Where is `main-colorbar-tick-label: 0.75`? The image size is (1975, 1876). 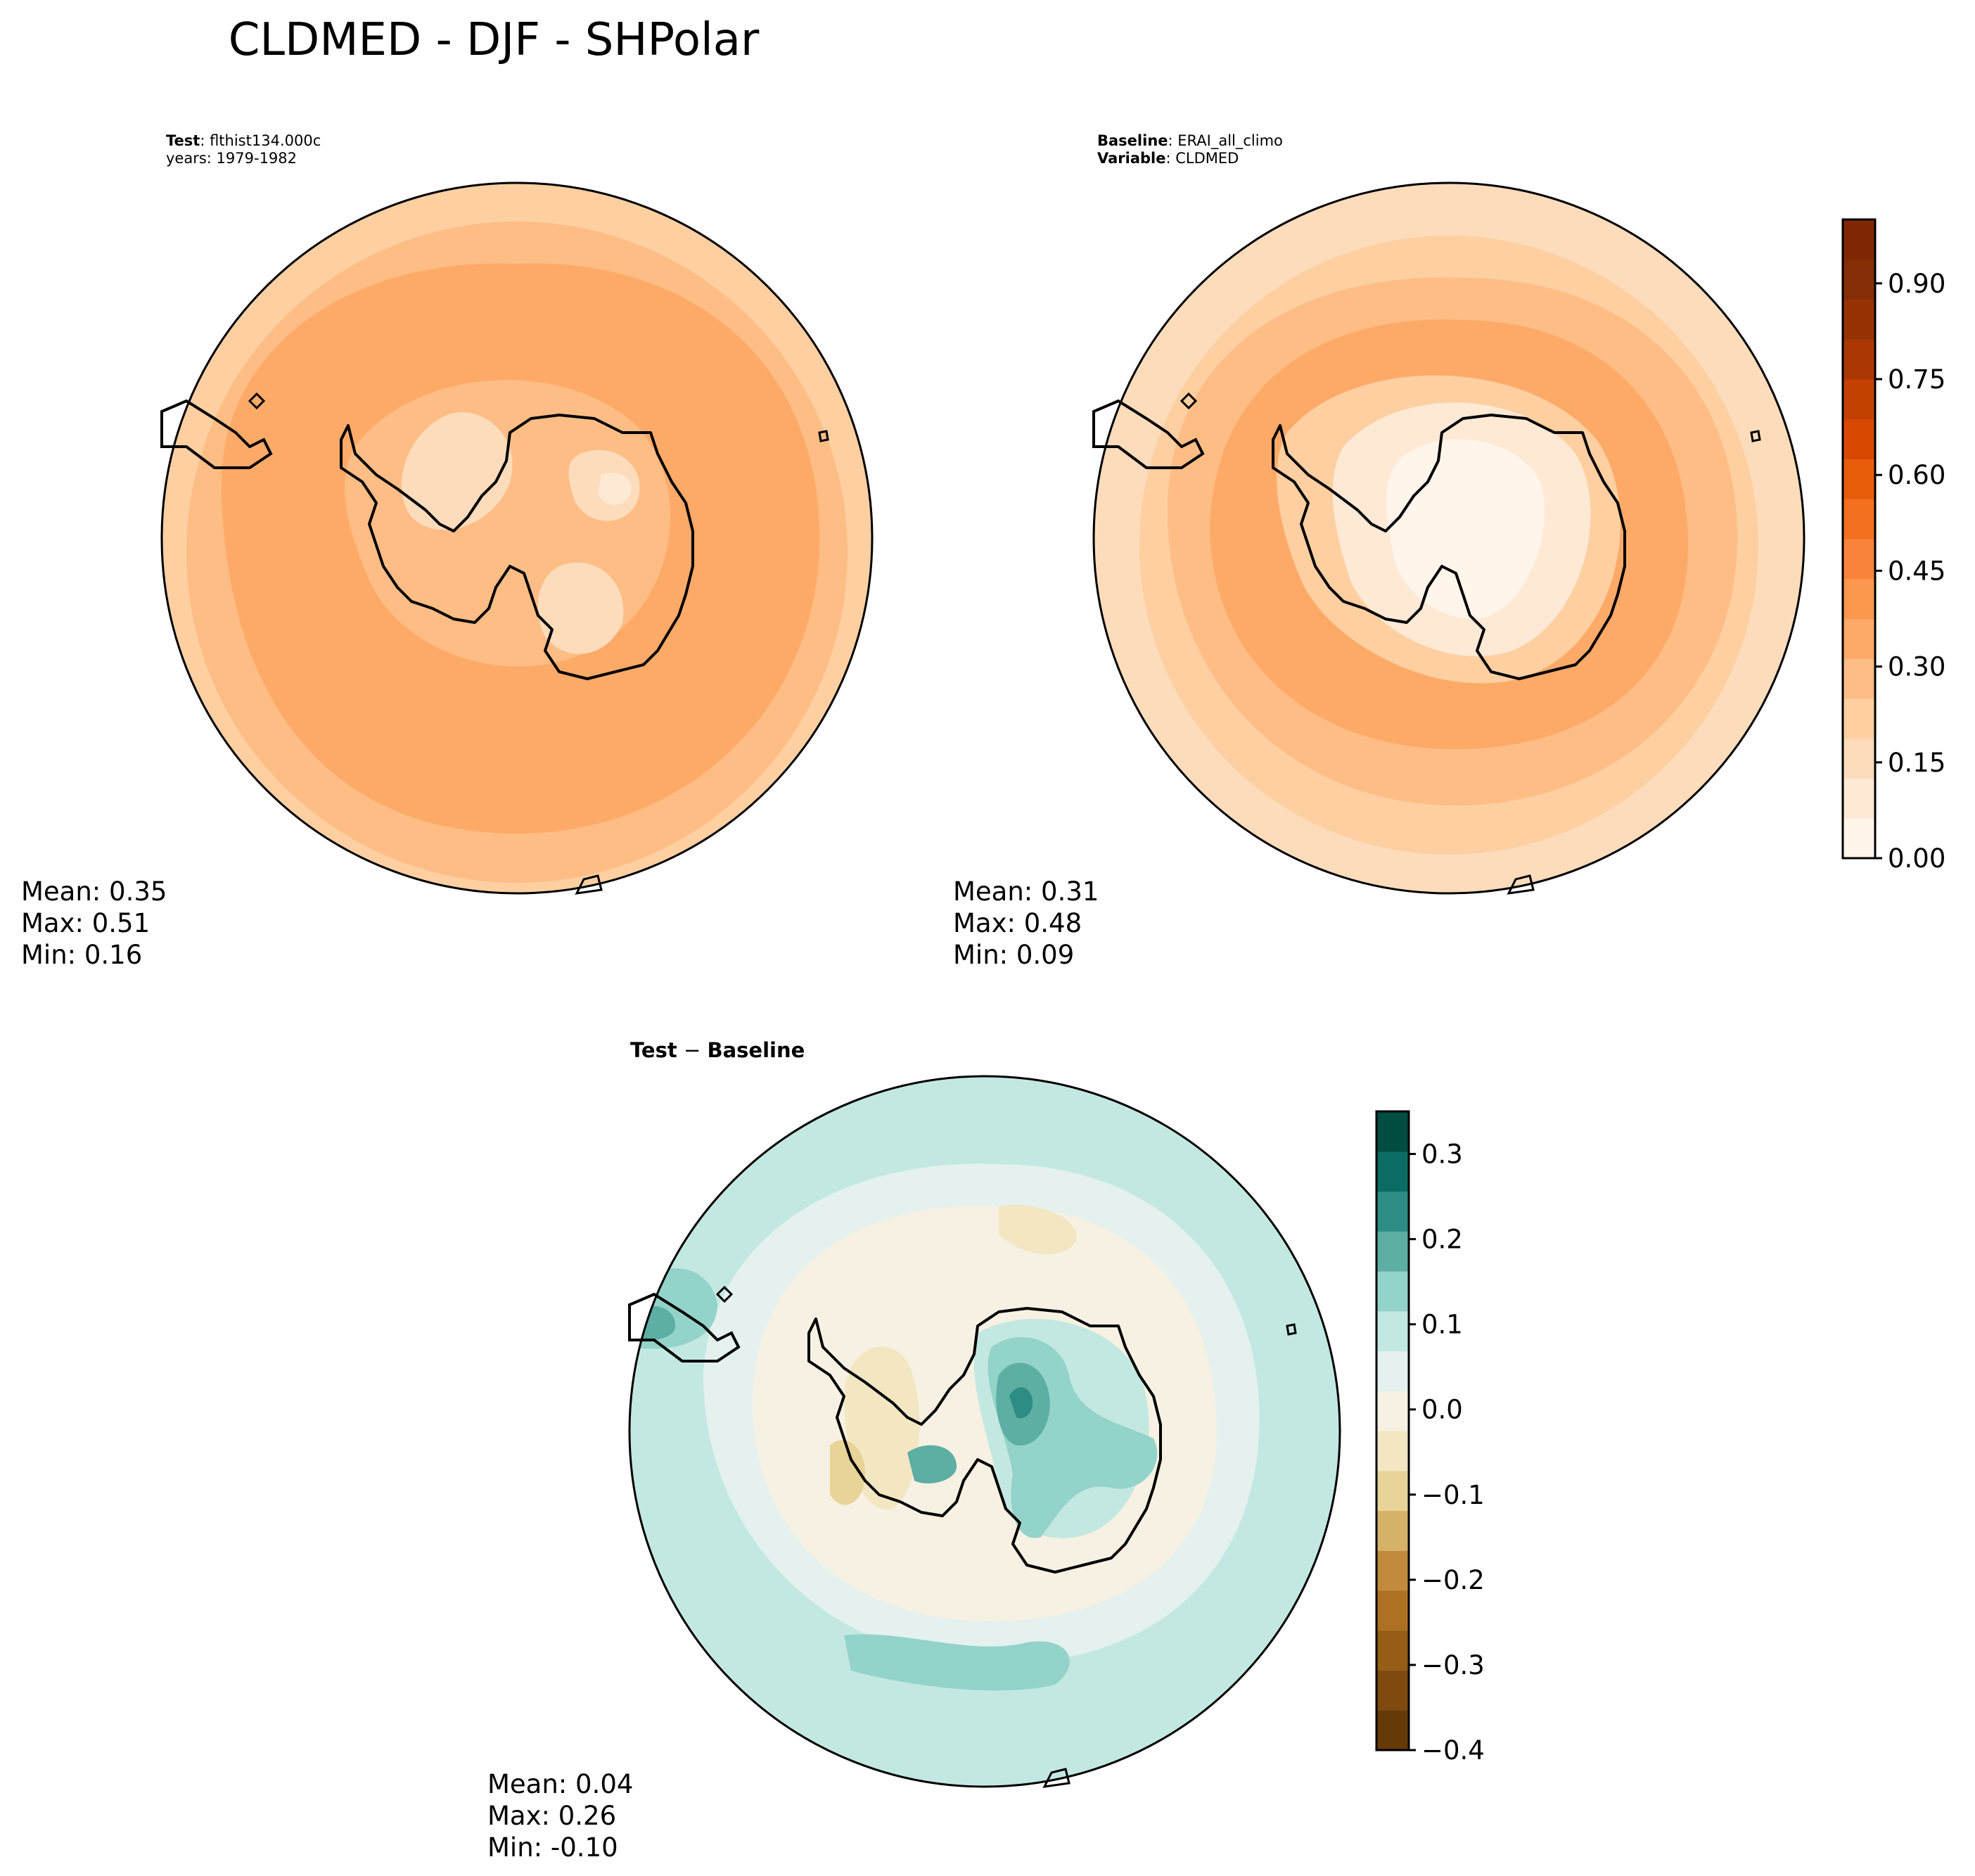 main-colorbar-tick-label: 0.75 is located at coordinates (1916, 379).